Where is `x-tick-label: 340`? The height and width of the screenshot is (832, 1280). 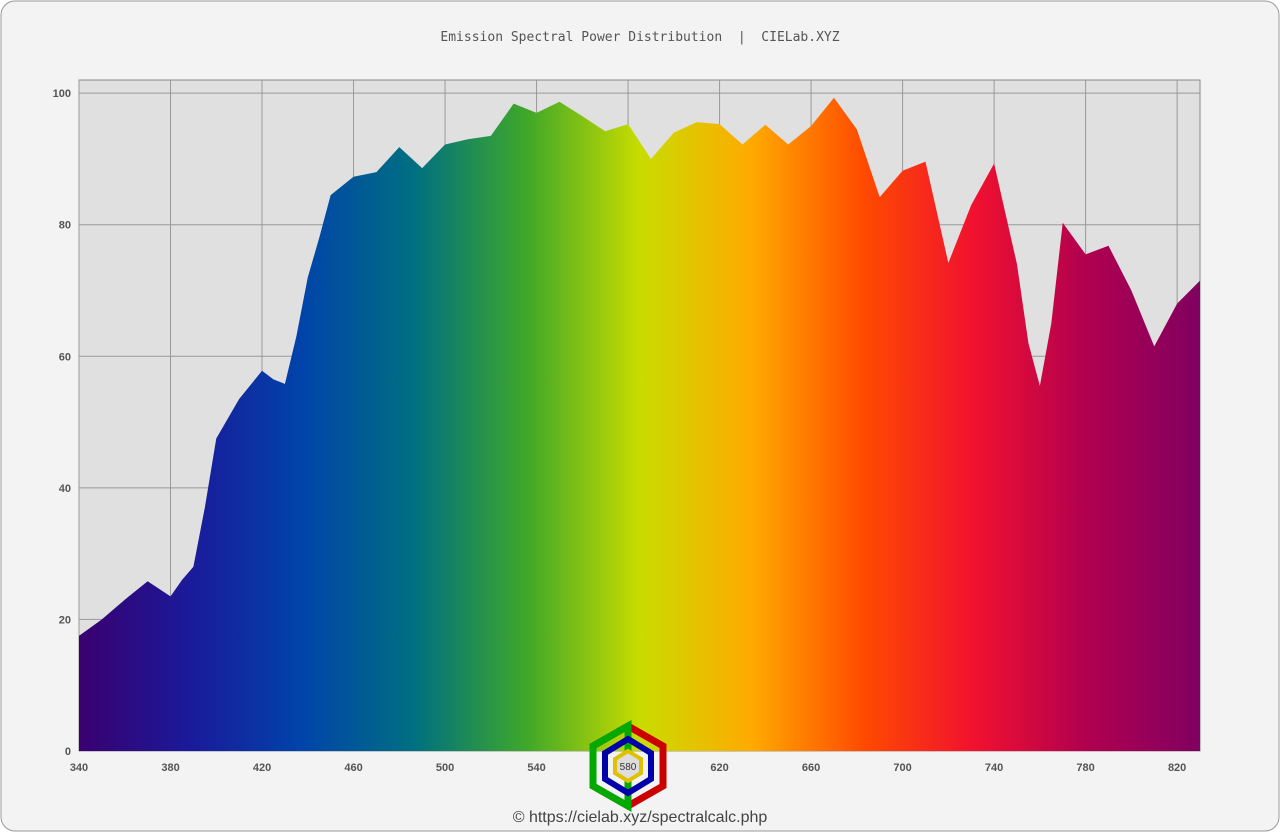
x-tick-label: 340 is located at coordinates (79, 768).